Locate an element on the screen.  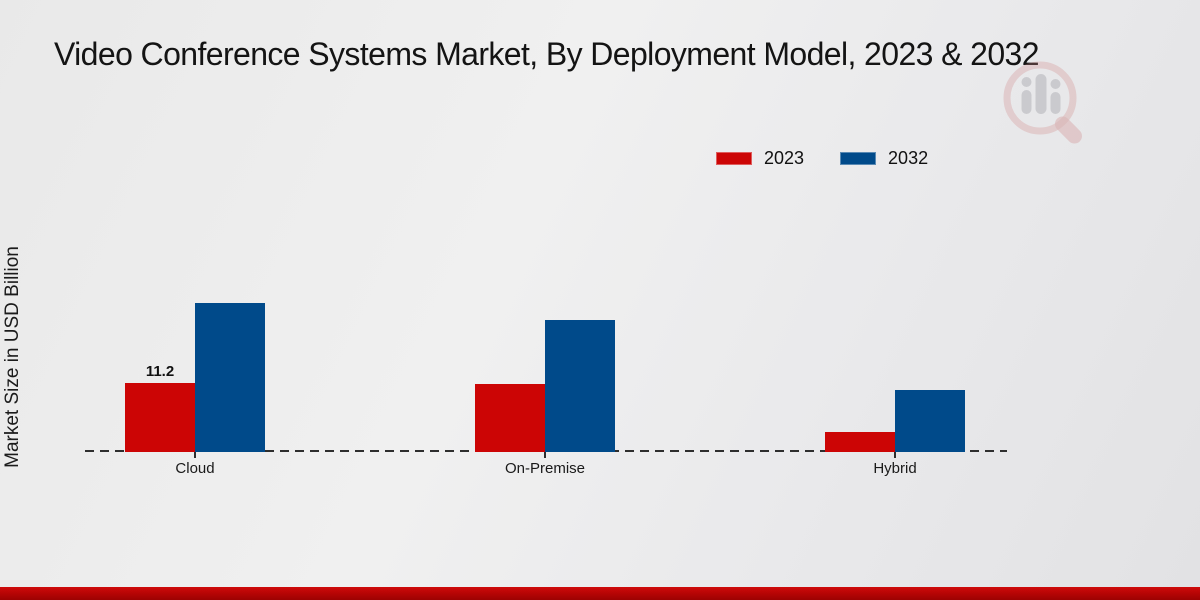
footer-accent-bar is located at coordinates (600, 593).